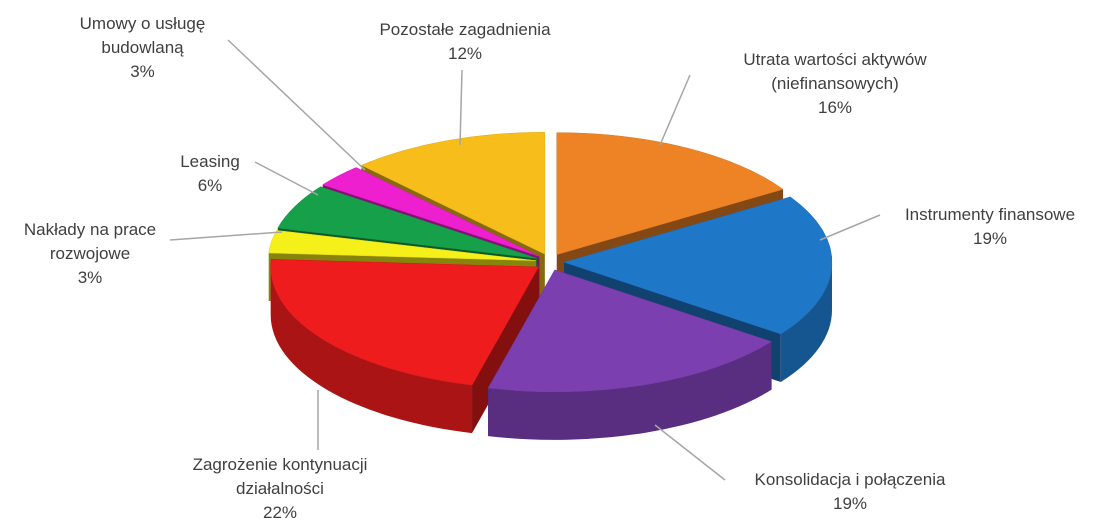  I want to click on slice-label: Konsolidacja i połączenia 19%, so click(850, 492).